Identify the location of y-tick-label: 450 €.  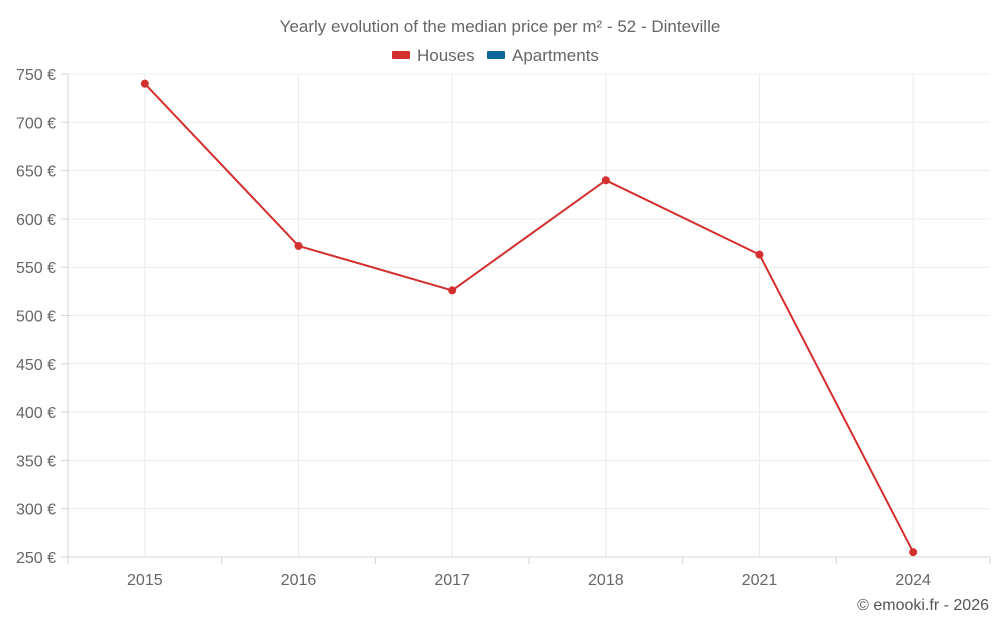
(36, 365).